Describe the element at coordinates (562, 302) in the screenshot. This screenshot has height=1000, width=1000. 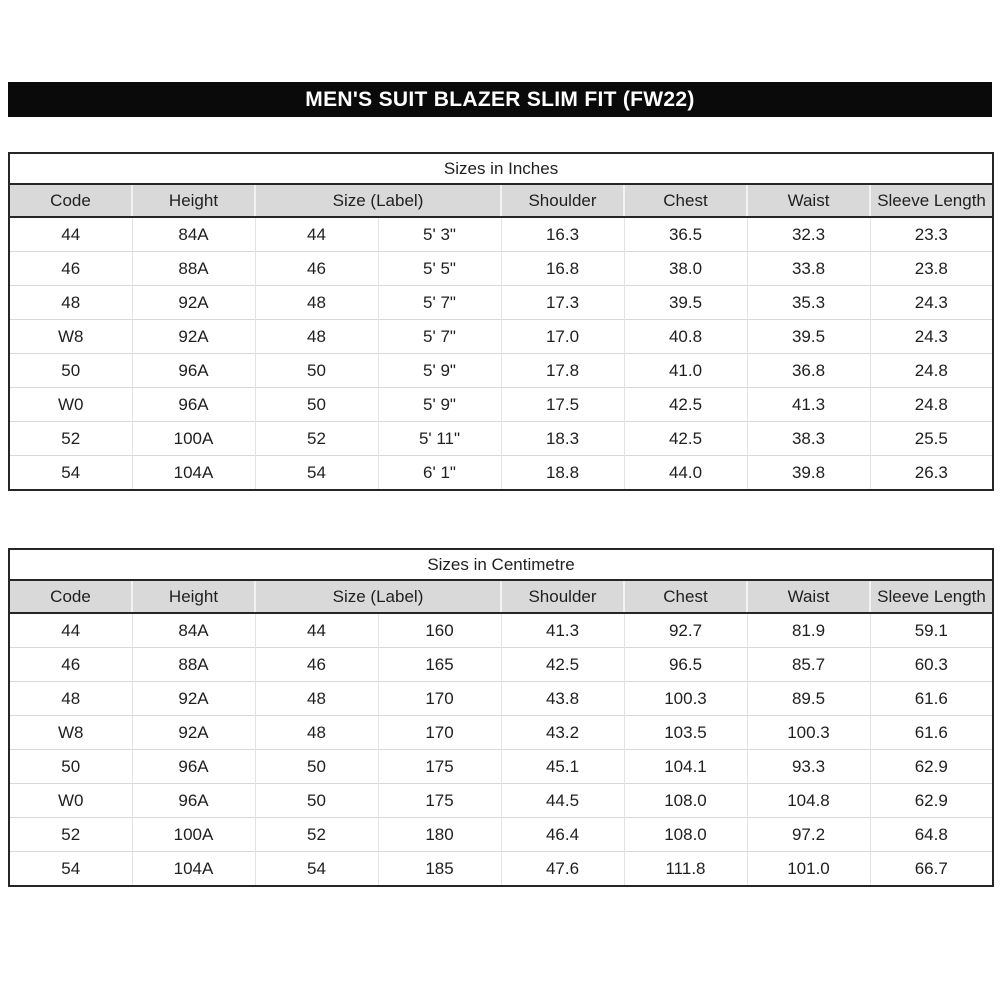
I see `cell-shoulder: 17.3` at that location.